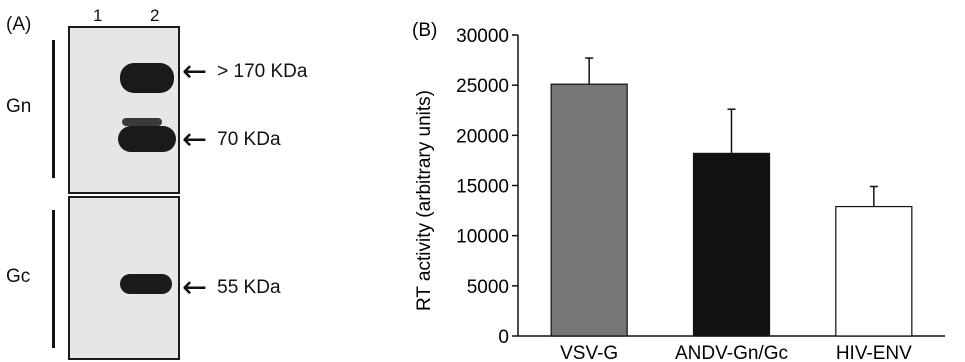 The image size is (965, 362). I want to click on lane-label-2: 2, so click(155, 15).